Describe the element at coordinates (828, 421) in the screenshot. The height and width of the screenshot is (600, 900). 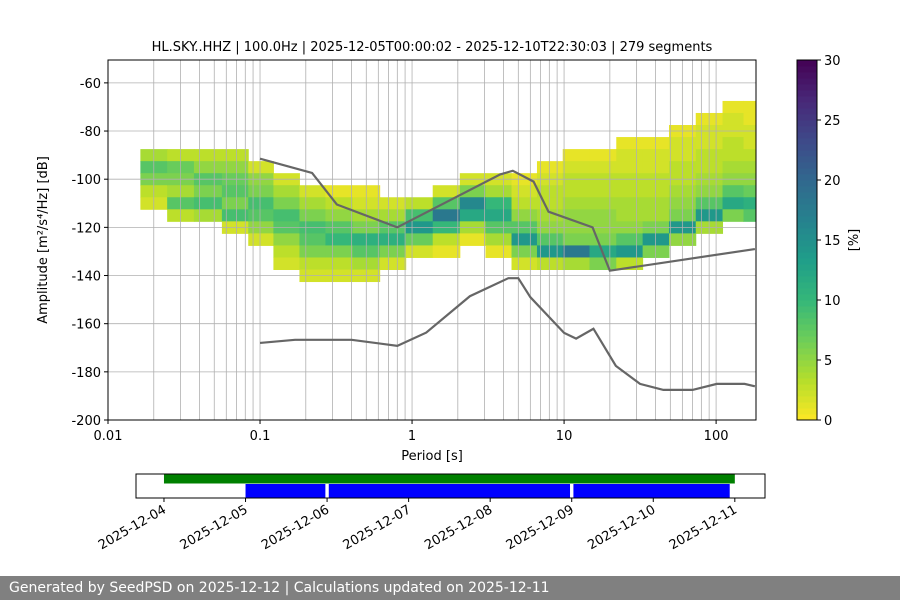
I see `colorbar-tick-label: 0` at that location.